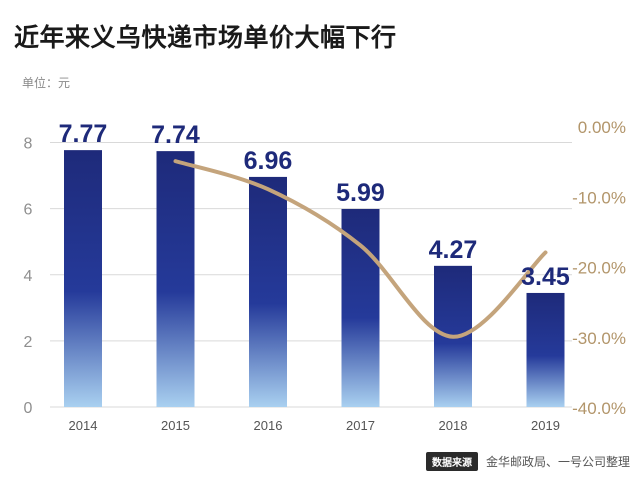  I want to click on source-text: 金华邮政局、一号公司整理, so click(557, 462).